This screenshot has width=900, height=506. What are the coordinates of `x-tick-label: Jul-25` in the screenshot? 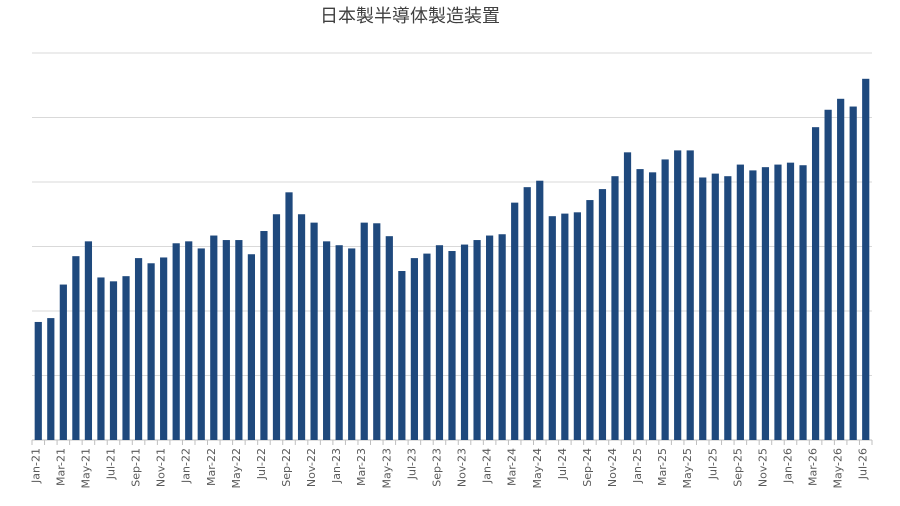 It's located at (712, 464).